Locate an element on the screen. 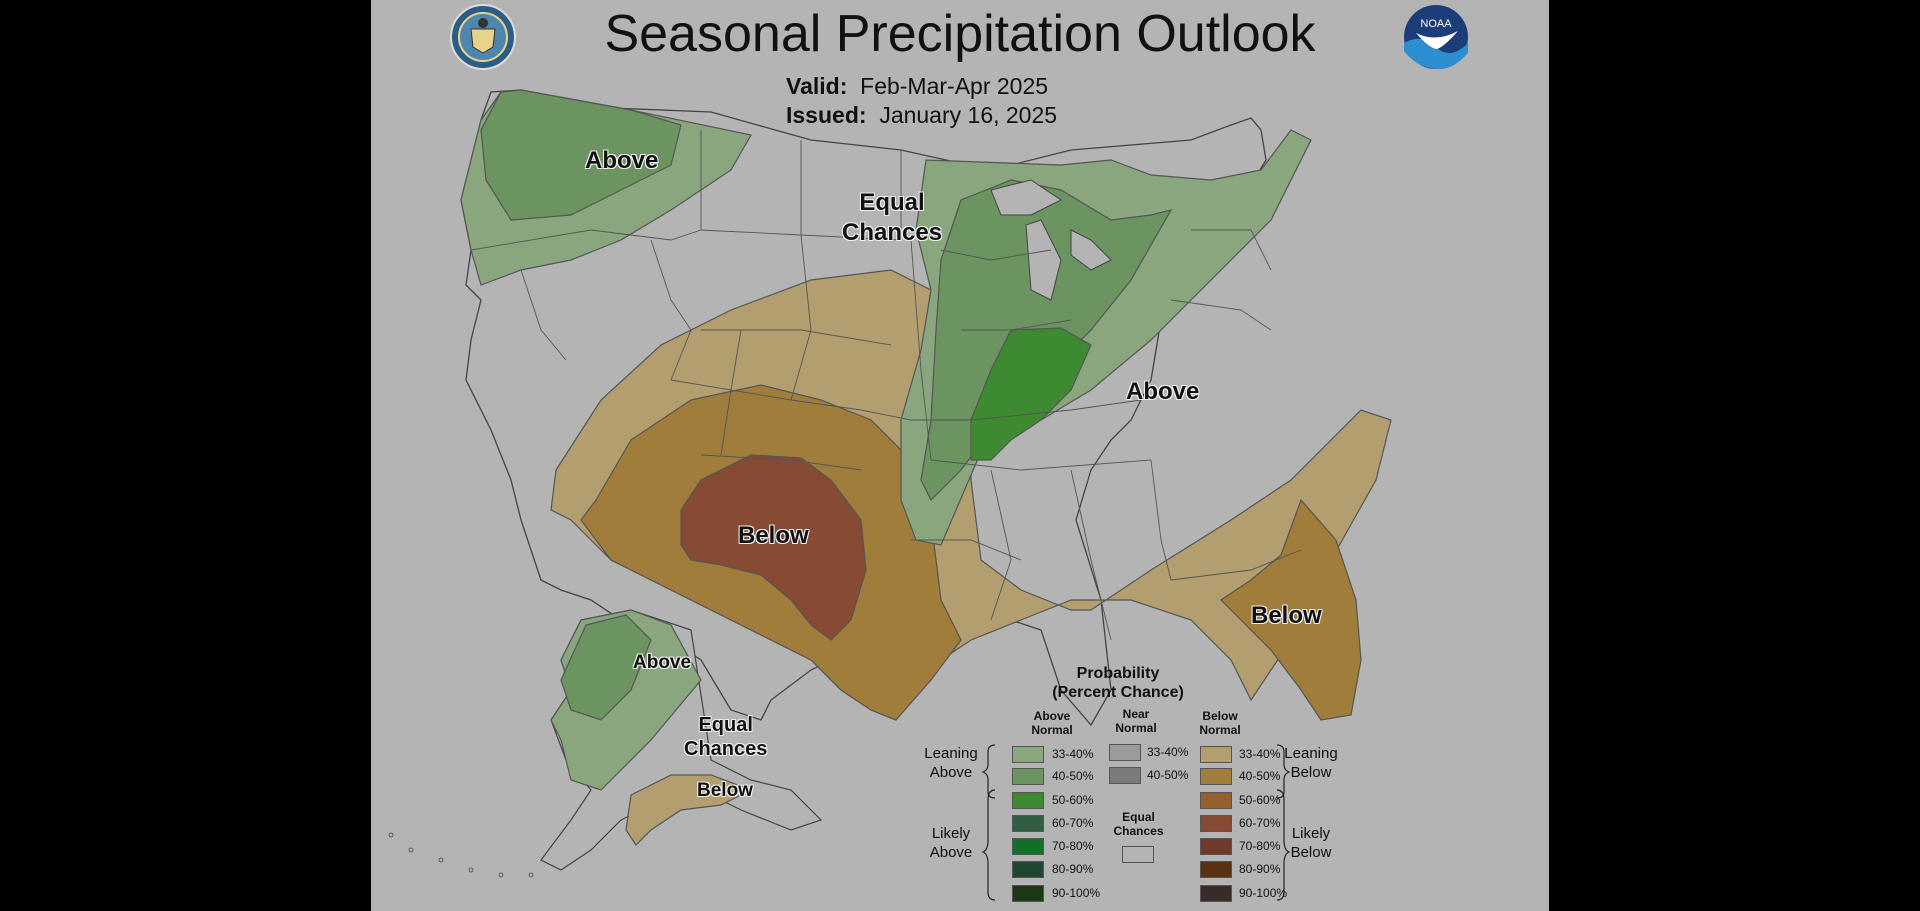 The height and width of the screenshot is (911, 1920). issued-row: Issued: January 16, 2025 is located at coordinates (921, 115).